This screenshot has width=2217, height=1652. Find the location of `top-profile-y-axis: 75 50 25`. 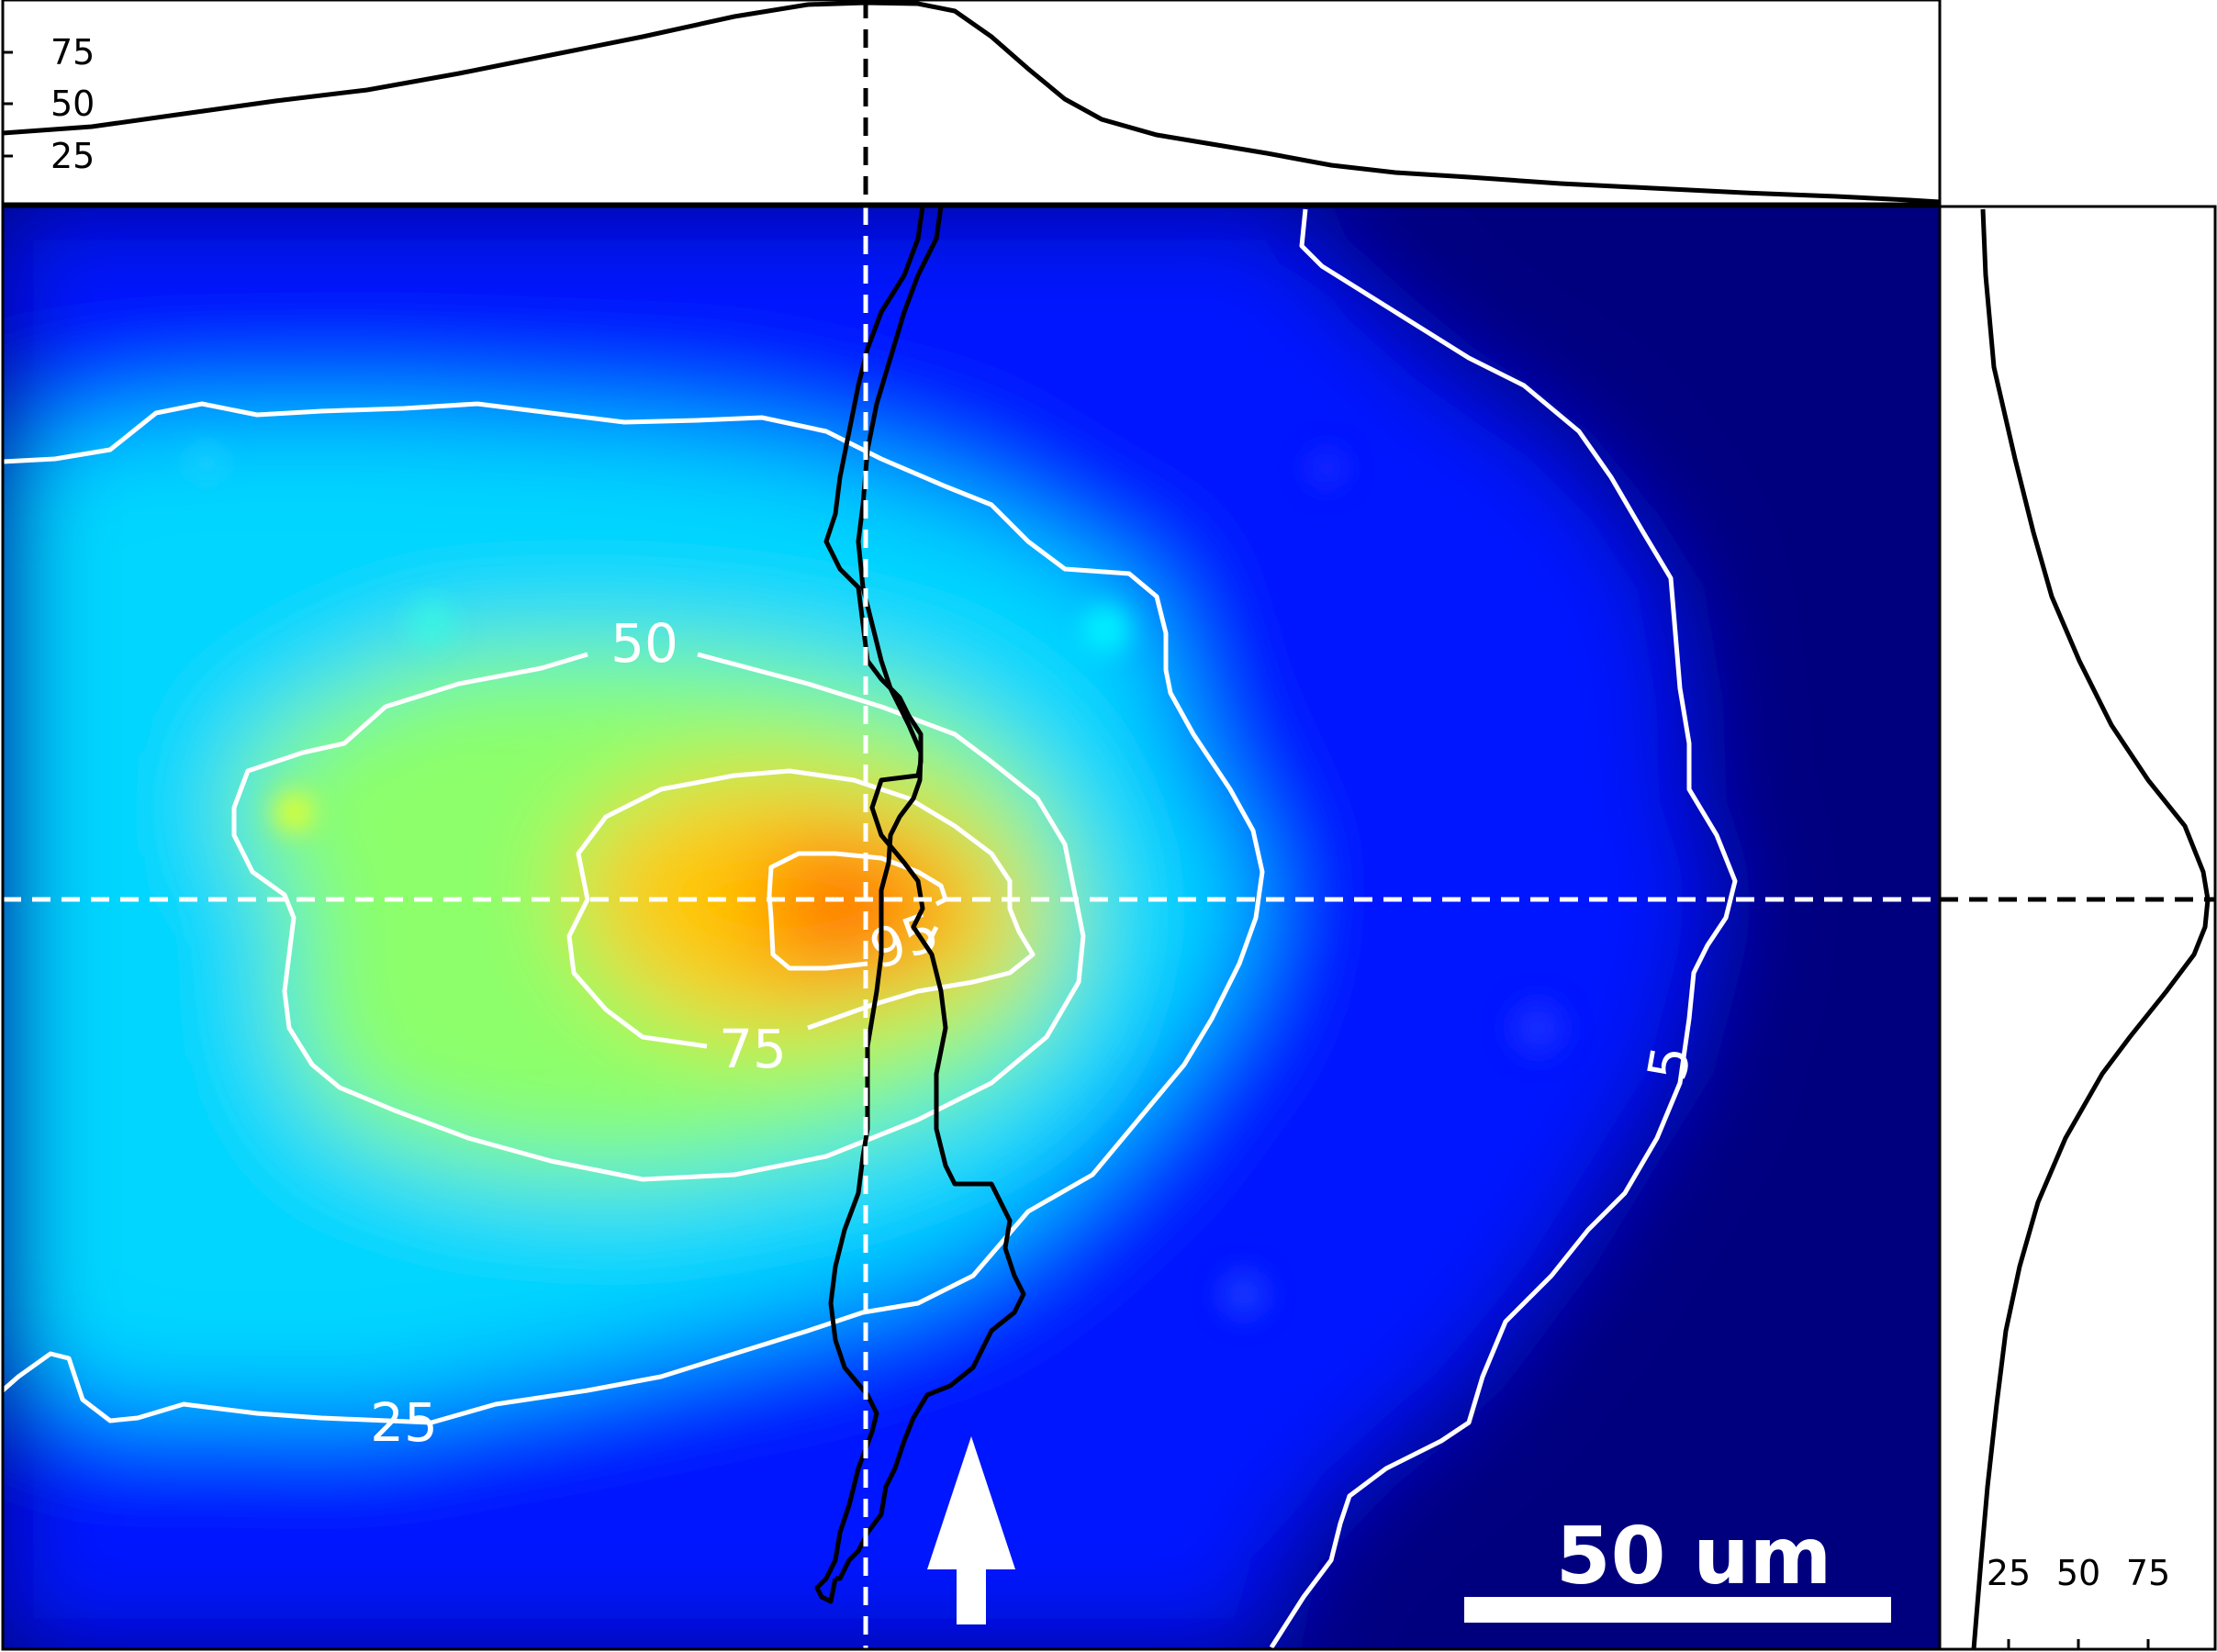

top-profile-y-axis: 75 50 25 is located at coordinates (49, 104).